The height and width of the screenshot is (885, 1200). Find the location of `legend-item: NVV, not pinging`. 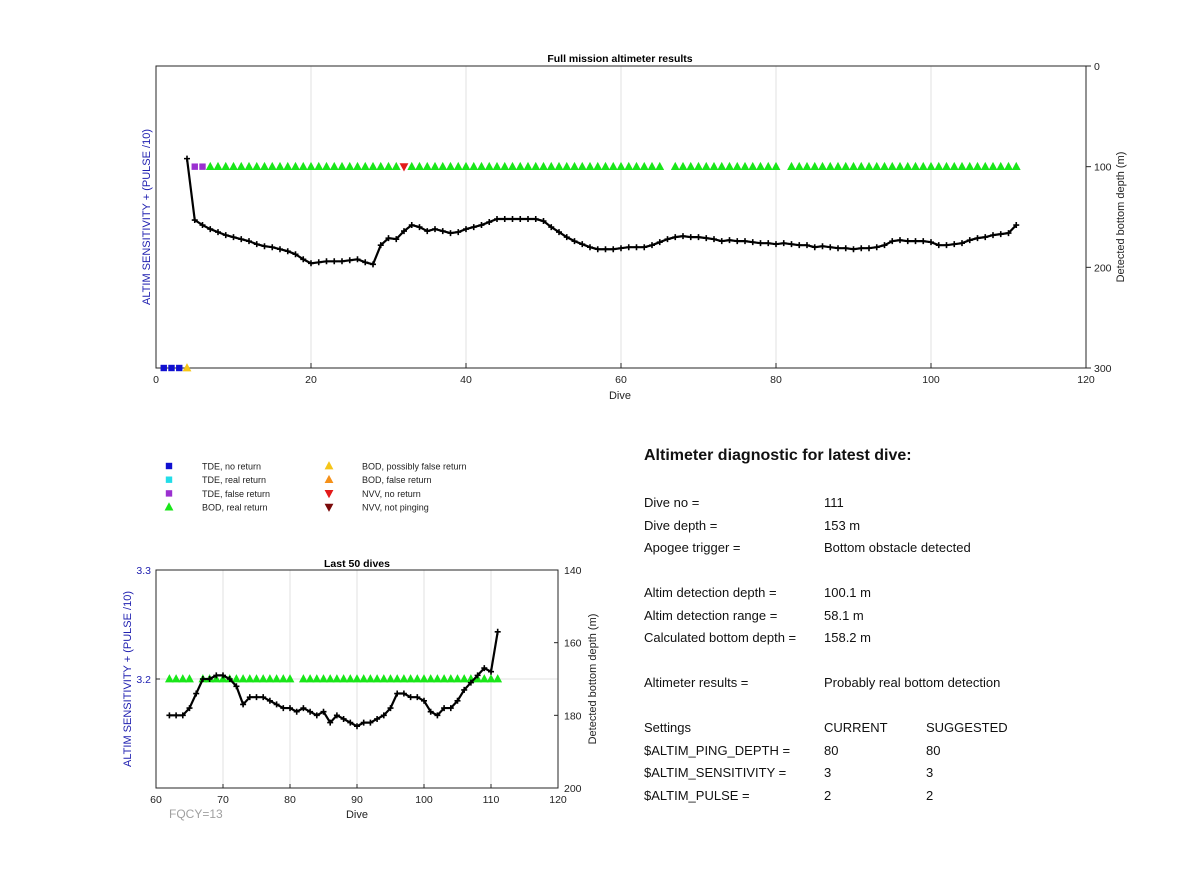

legend-item: NVV, not pinging is located at coordinates (376, 508).